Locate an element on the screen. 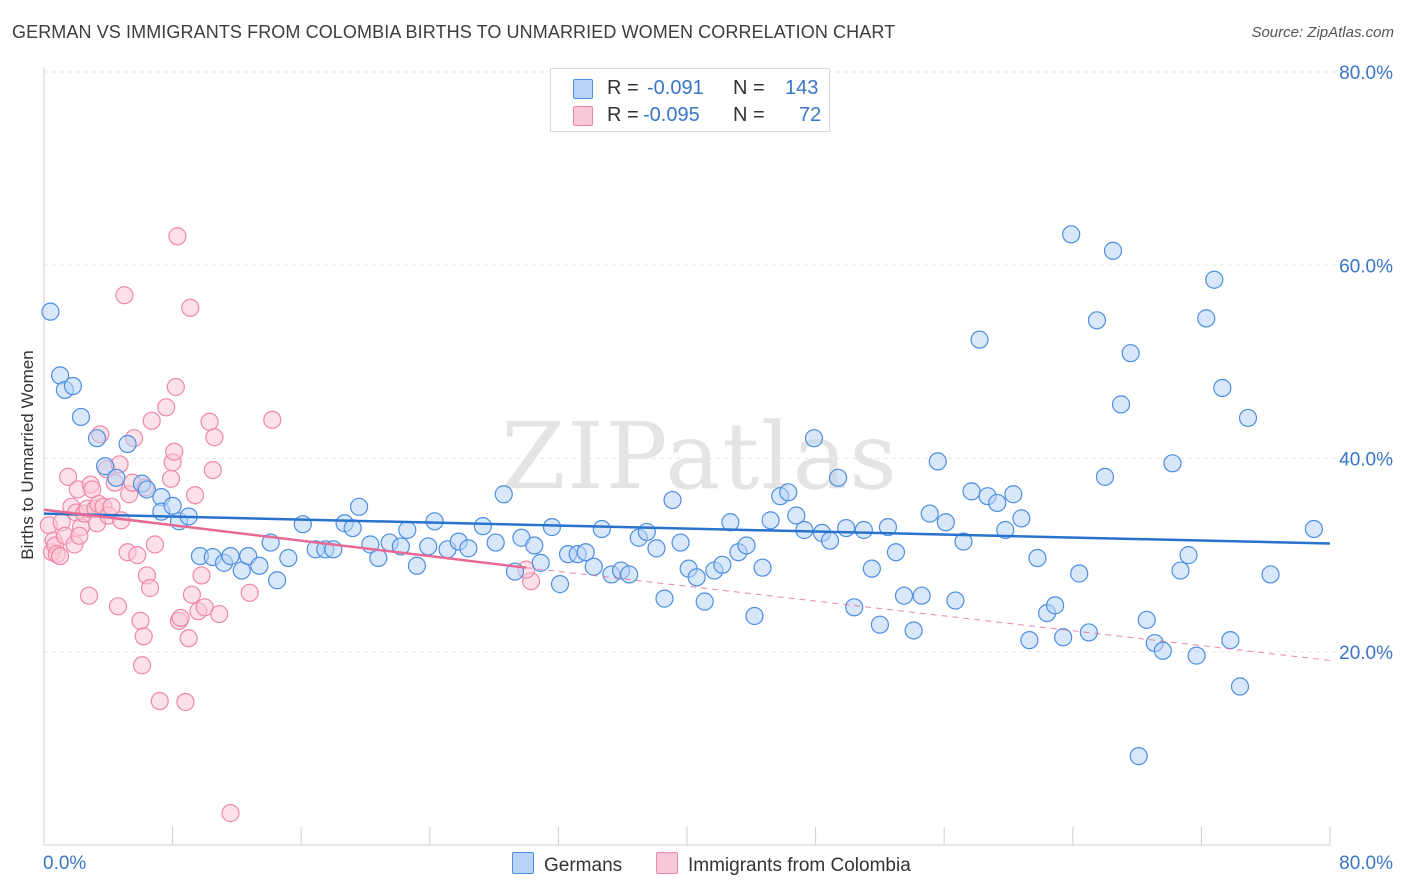 This screenshot has width=1406, height=892. bottom-legend-colombia: Immigrants from Colombia is located at coordinates (783, 864).